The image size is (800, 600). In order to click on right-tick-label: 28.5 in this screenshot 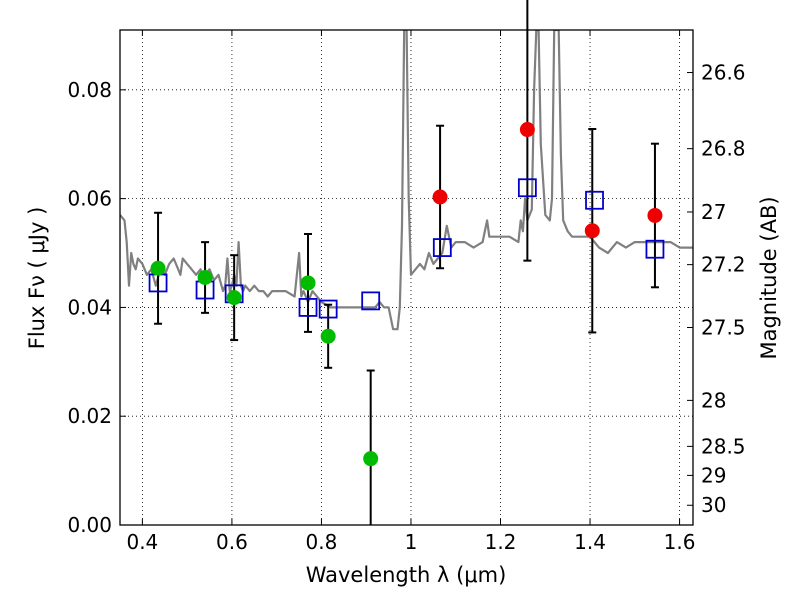, I will do `click(723, 446)`.